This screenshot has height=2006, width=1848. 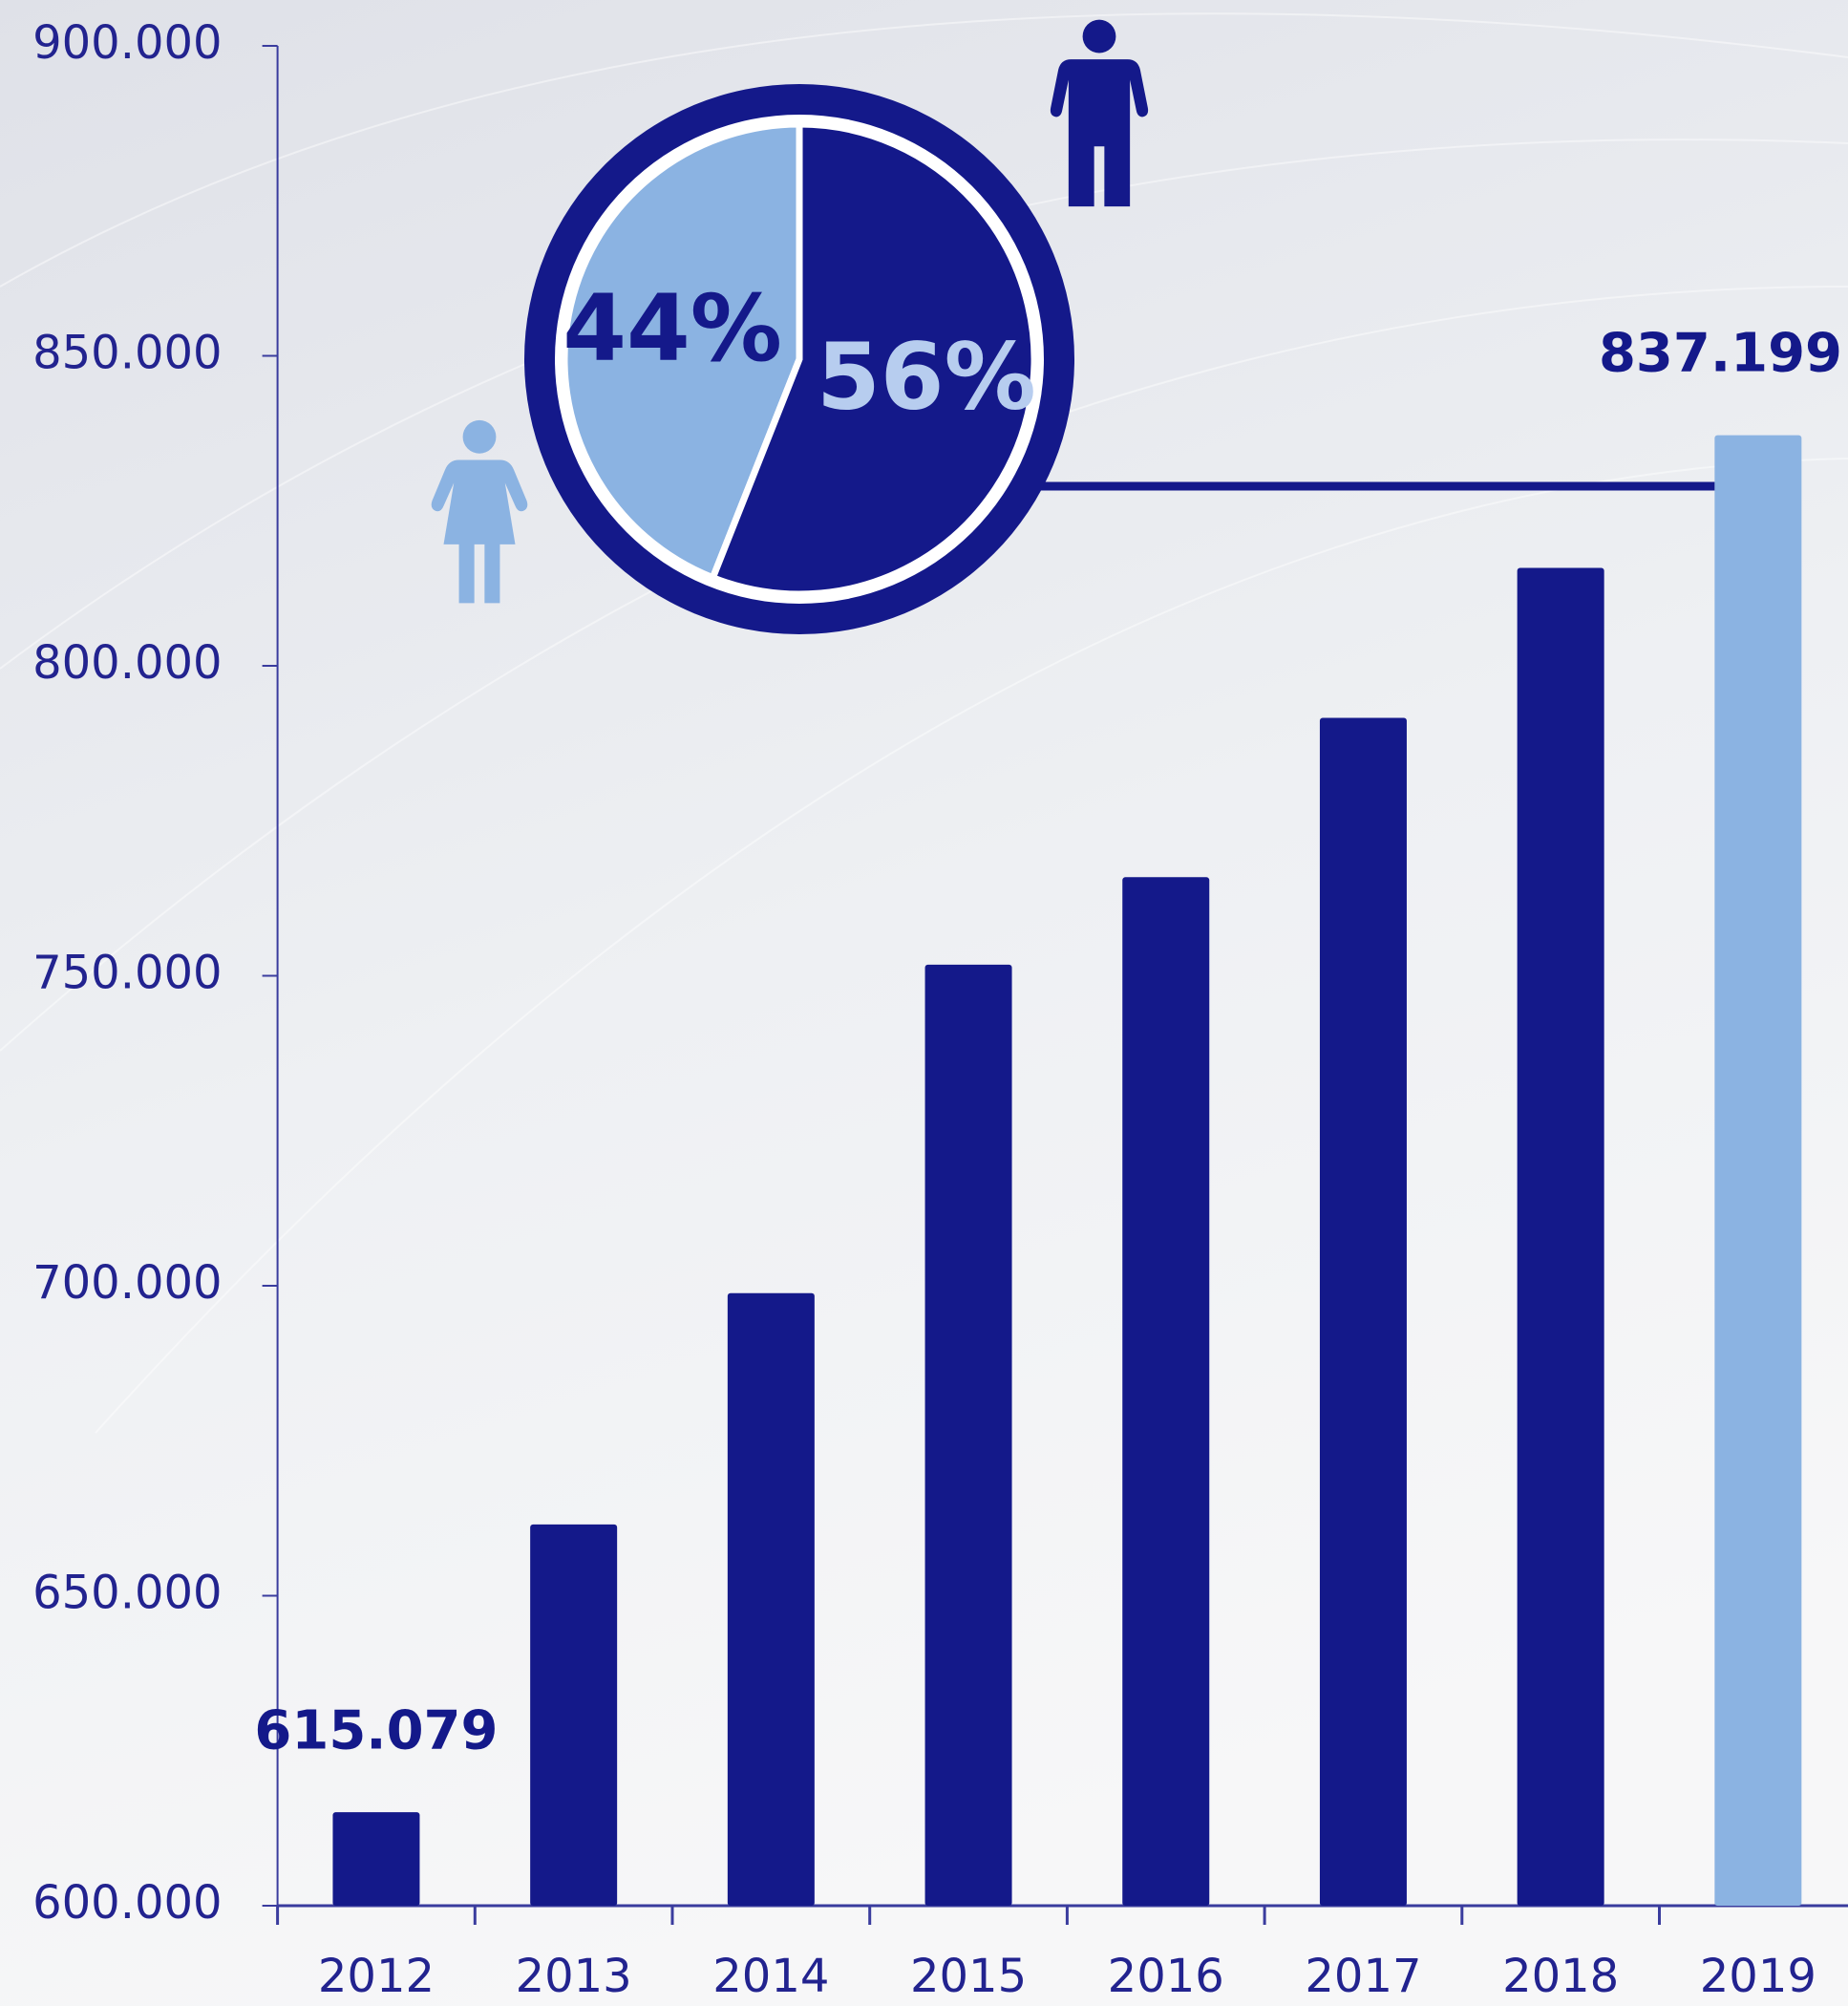 I want to click on y-tick-label: 650.000, so click(x=127, y=1593).